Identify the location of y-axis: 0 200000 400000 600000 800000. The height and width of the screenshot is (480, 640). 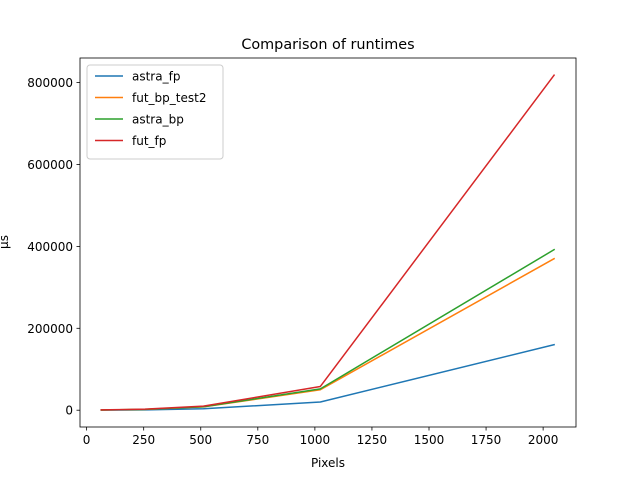
(53, 247).